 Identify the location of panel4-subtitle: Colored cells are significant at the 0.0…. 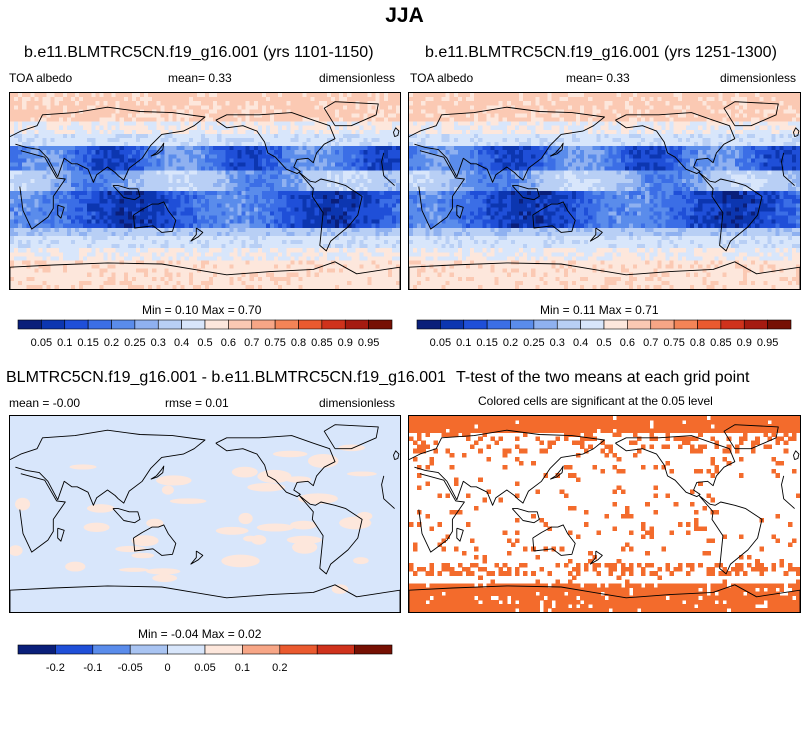
(595, 401).